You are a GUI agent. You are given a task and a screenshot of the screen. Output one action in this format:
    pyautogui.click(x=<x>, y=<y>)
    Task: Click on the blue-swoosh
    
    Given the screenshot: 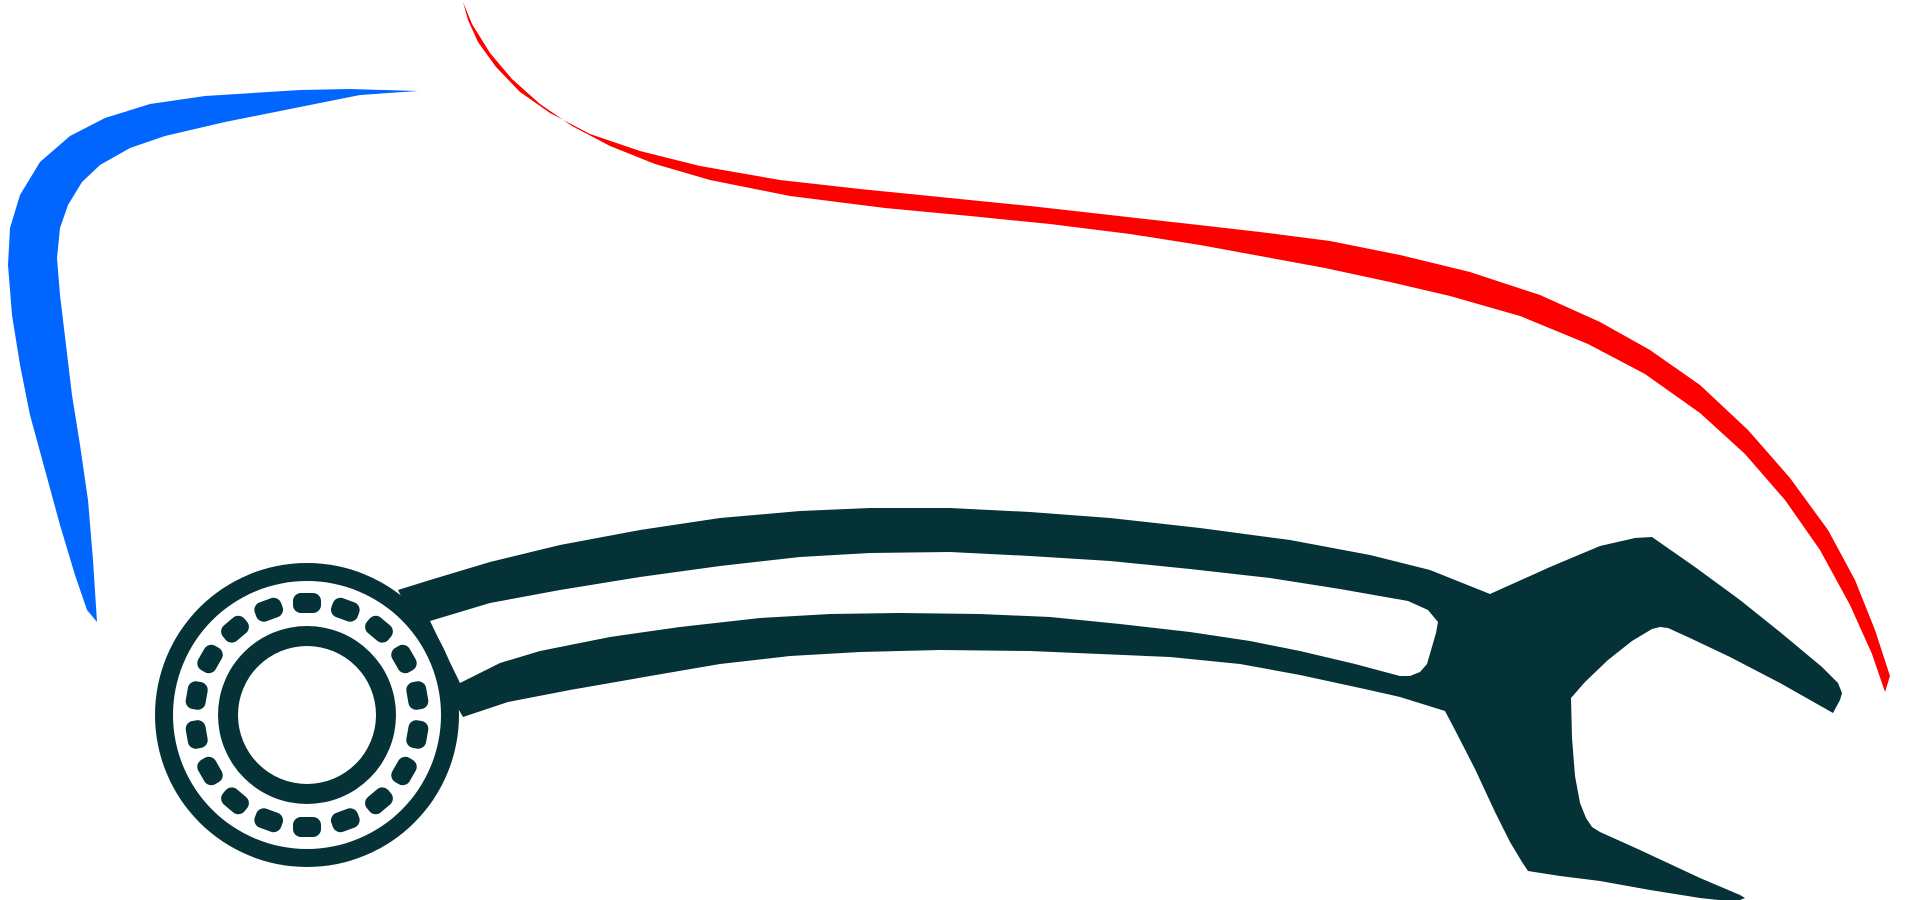 What is the action you would take?
    pyautogui.click(x=213, y=355)
    